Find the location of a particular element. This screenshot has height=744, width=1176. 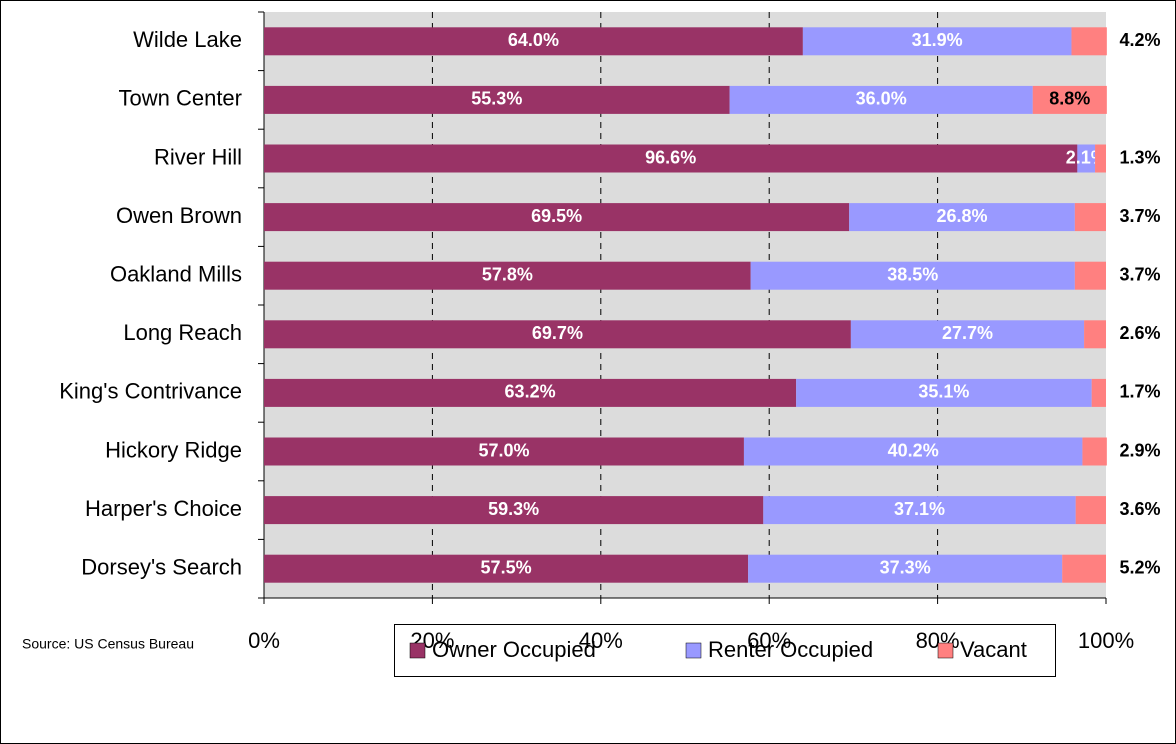

data-label: 5.2% is located at coordinates (1139, 567).